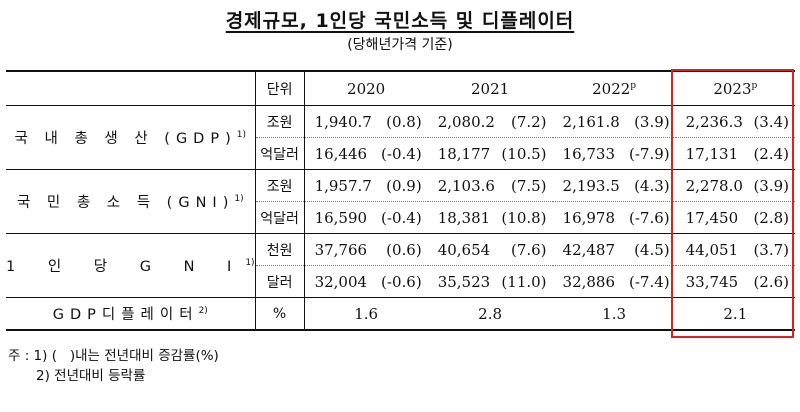 This screenshot has height=412, width=800. I want to click on table-cell: 44,051 (3.7), so click(735, 249).